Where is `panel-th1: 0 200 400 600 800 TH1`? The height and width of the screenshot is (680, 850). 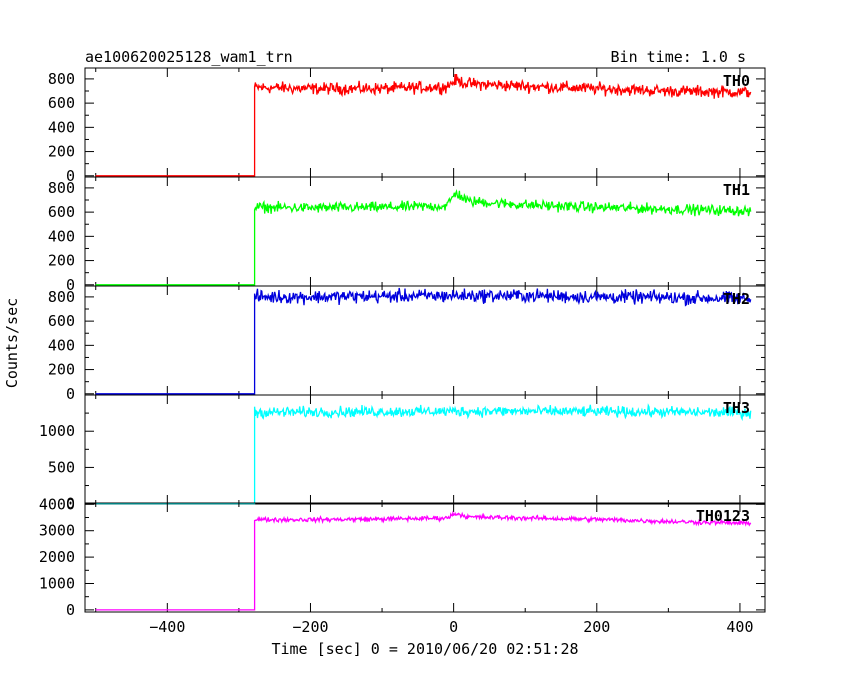 panel-th1: 0 200 400 600 800 TH1 is located at coordinates (407, 235).